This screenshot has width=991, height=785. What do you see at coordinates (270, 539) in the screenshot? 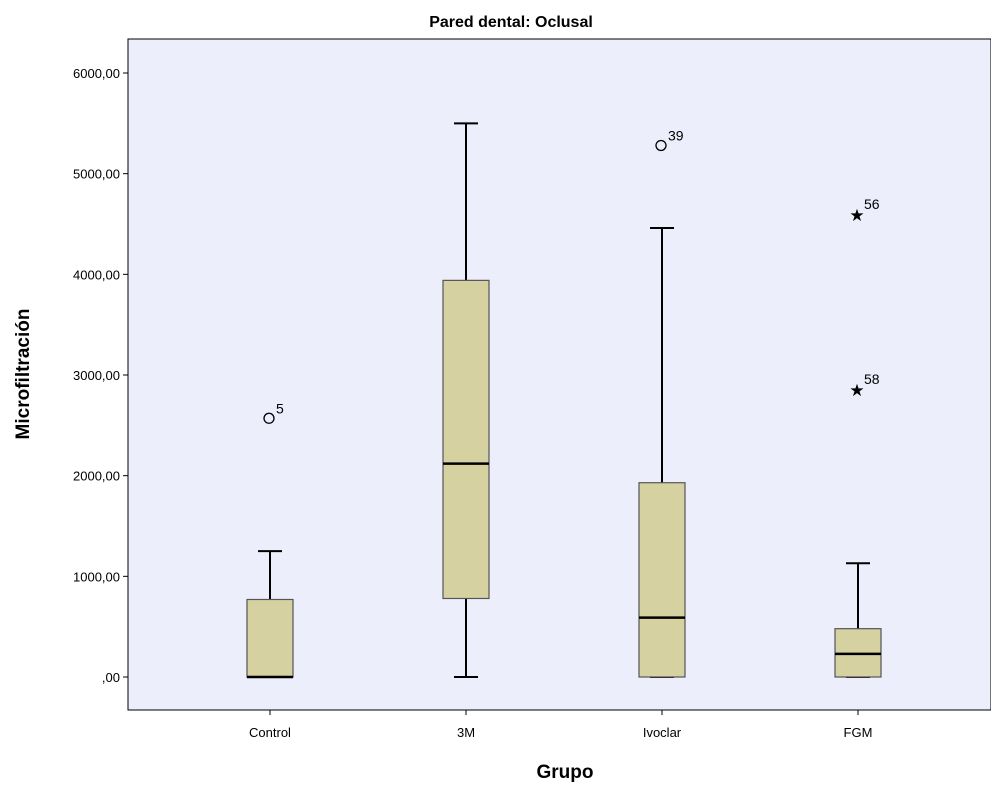
I see `box-control: 5` at bounding box center [270, 539].